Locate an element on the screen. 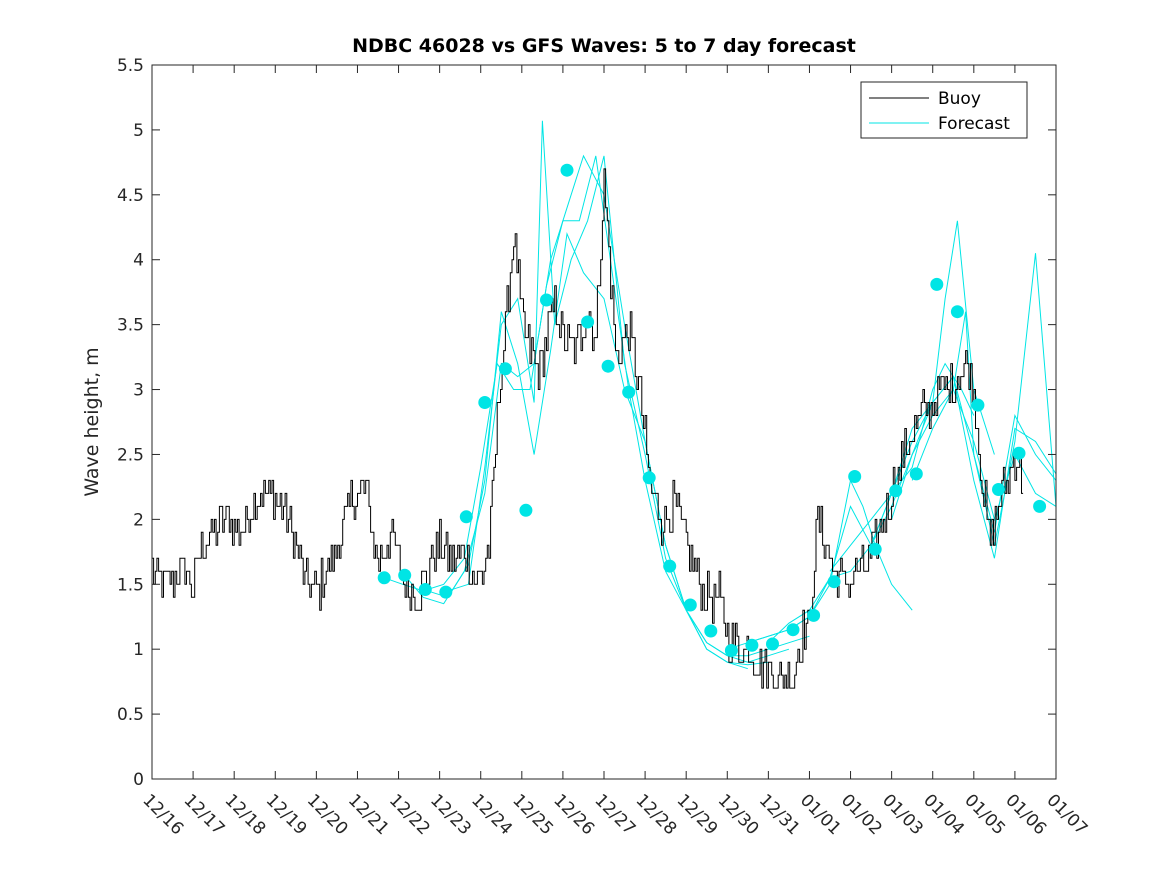 This screenshot has height=875, width=1167. y-tick-label: 5.5 is located at coordinates (130, 66).